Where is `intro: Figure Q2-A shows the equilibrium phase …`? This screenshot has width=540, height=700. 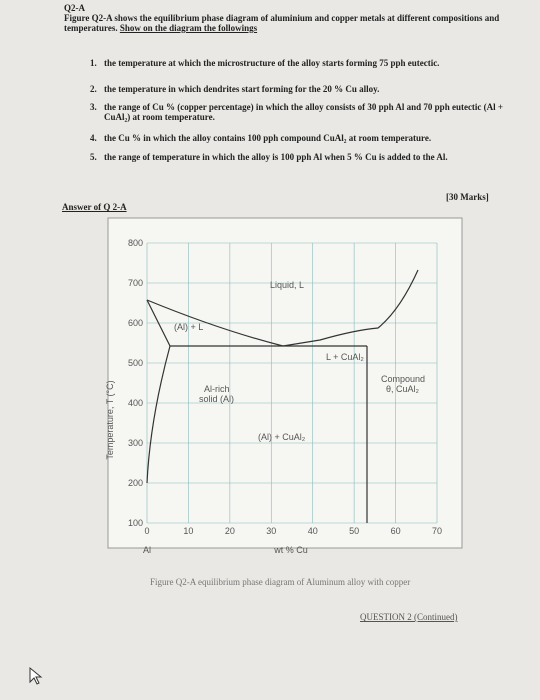 intro: Figure Q2-A shows the equilibrium phase … is located at coordinates (284, 23).